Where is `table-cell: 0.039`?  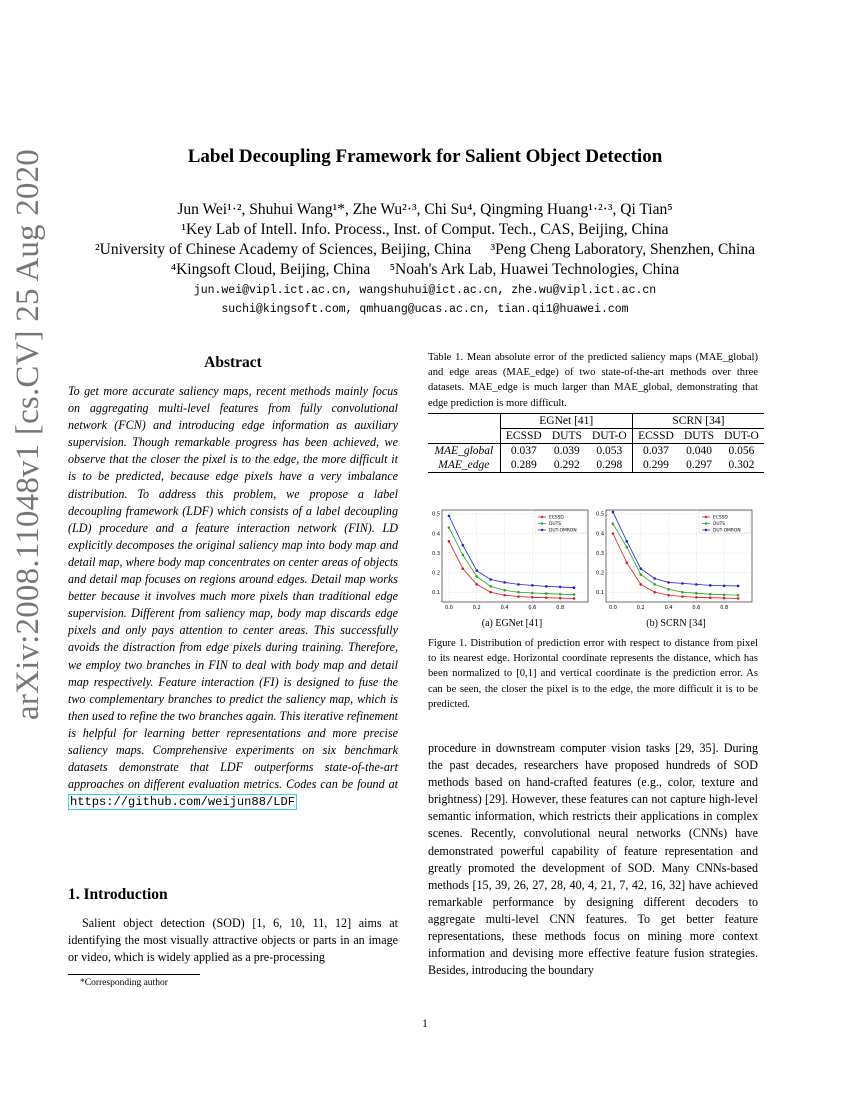
table-cell: 0.039 is located at coordinates (566, 451).